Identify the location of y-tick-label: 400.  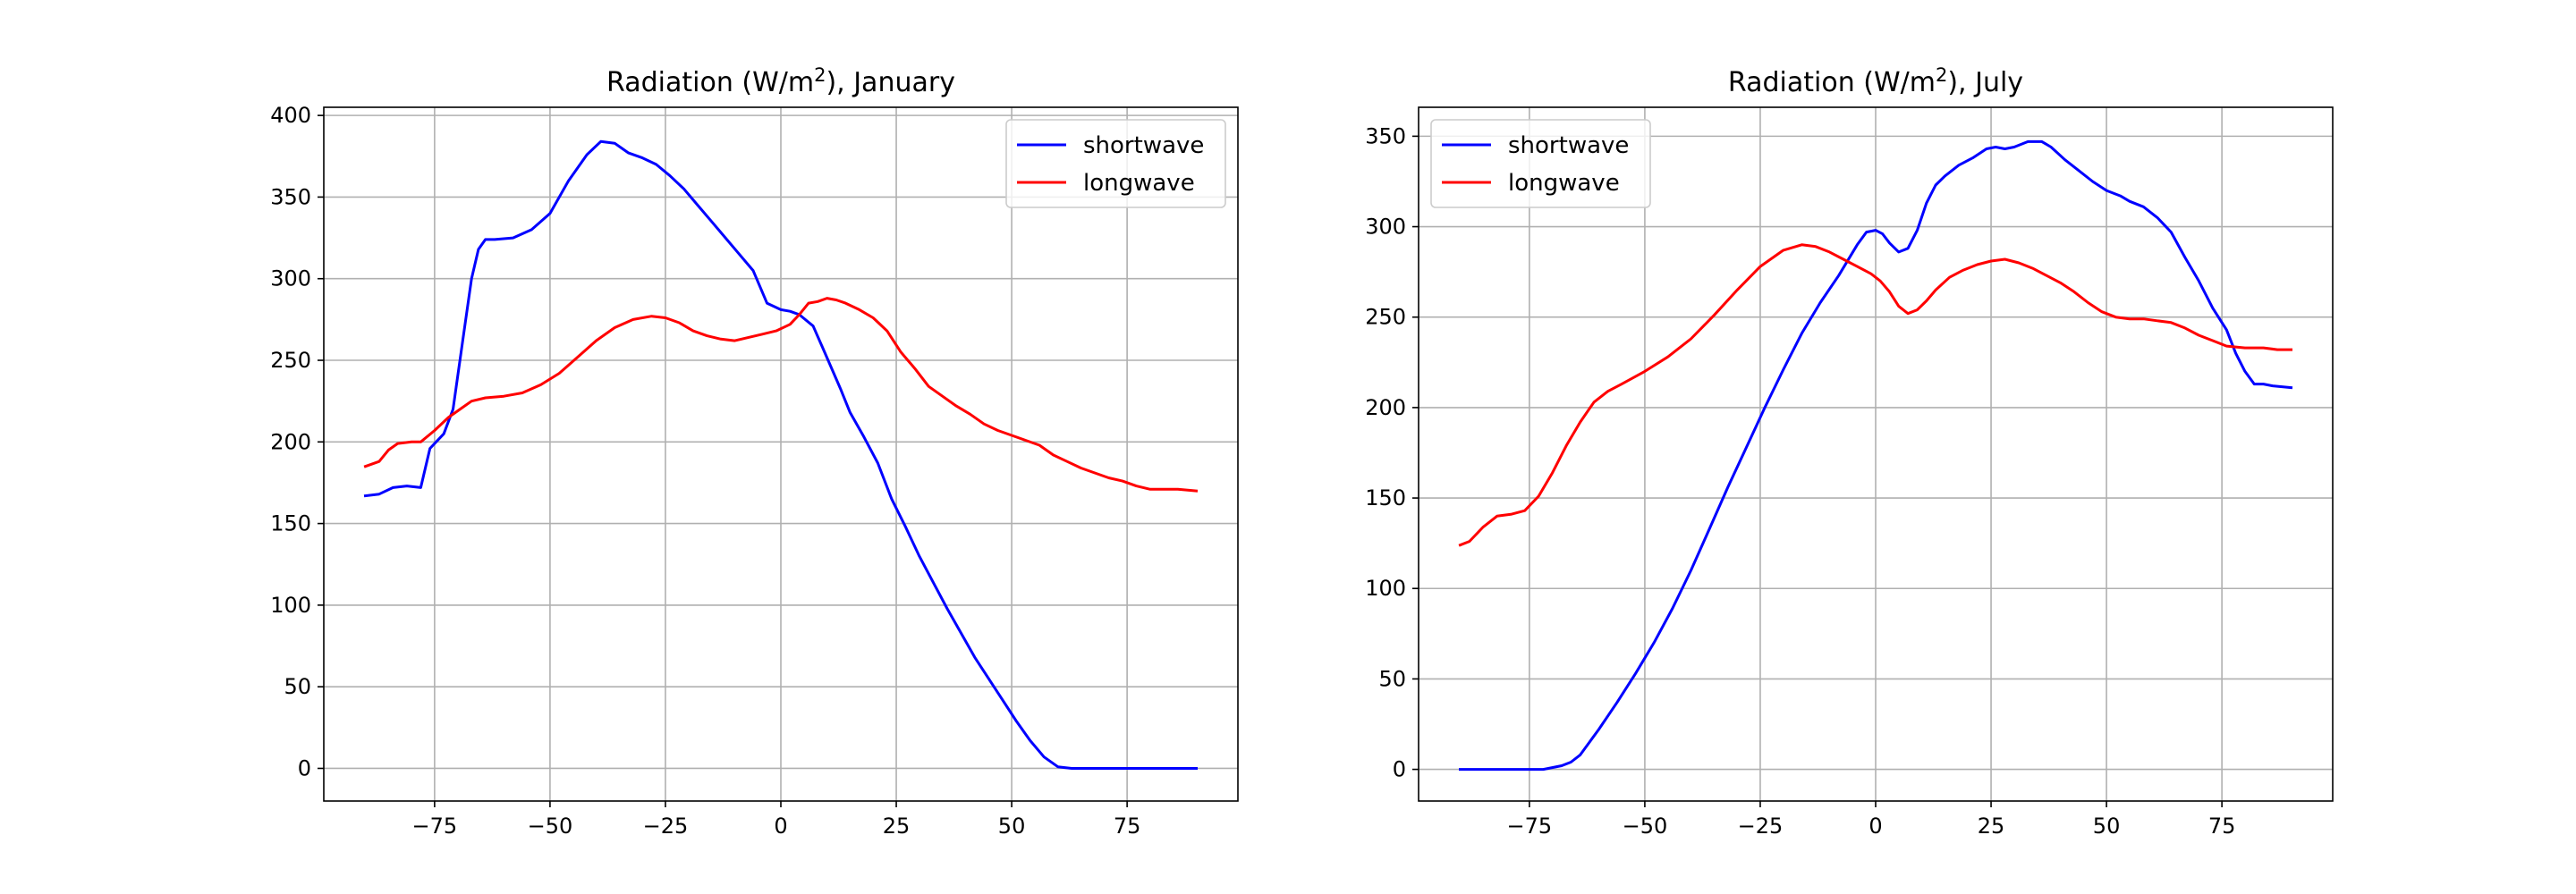
(290, 116).